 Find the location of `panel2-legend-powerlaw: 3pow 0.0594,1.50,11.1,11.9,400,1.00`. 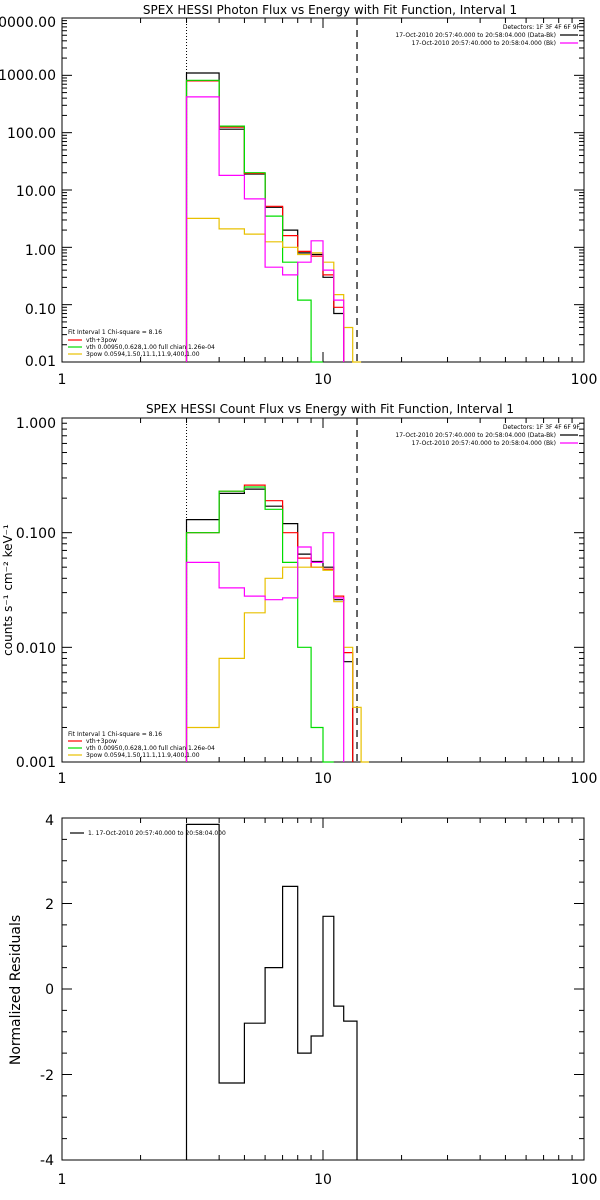

panel2-legend-powerlaw: 3pow 0.0594,1.50,11.1,11.9,400,1.00 is located at coordinates (143, 755).